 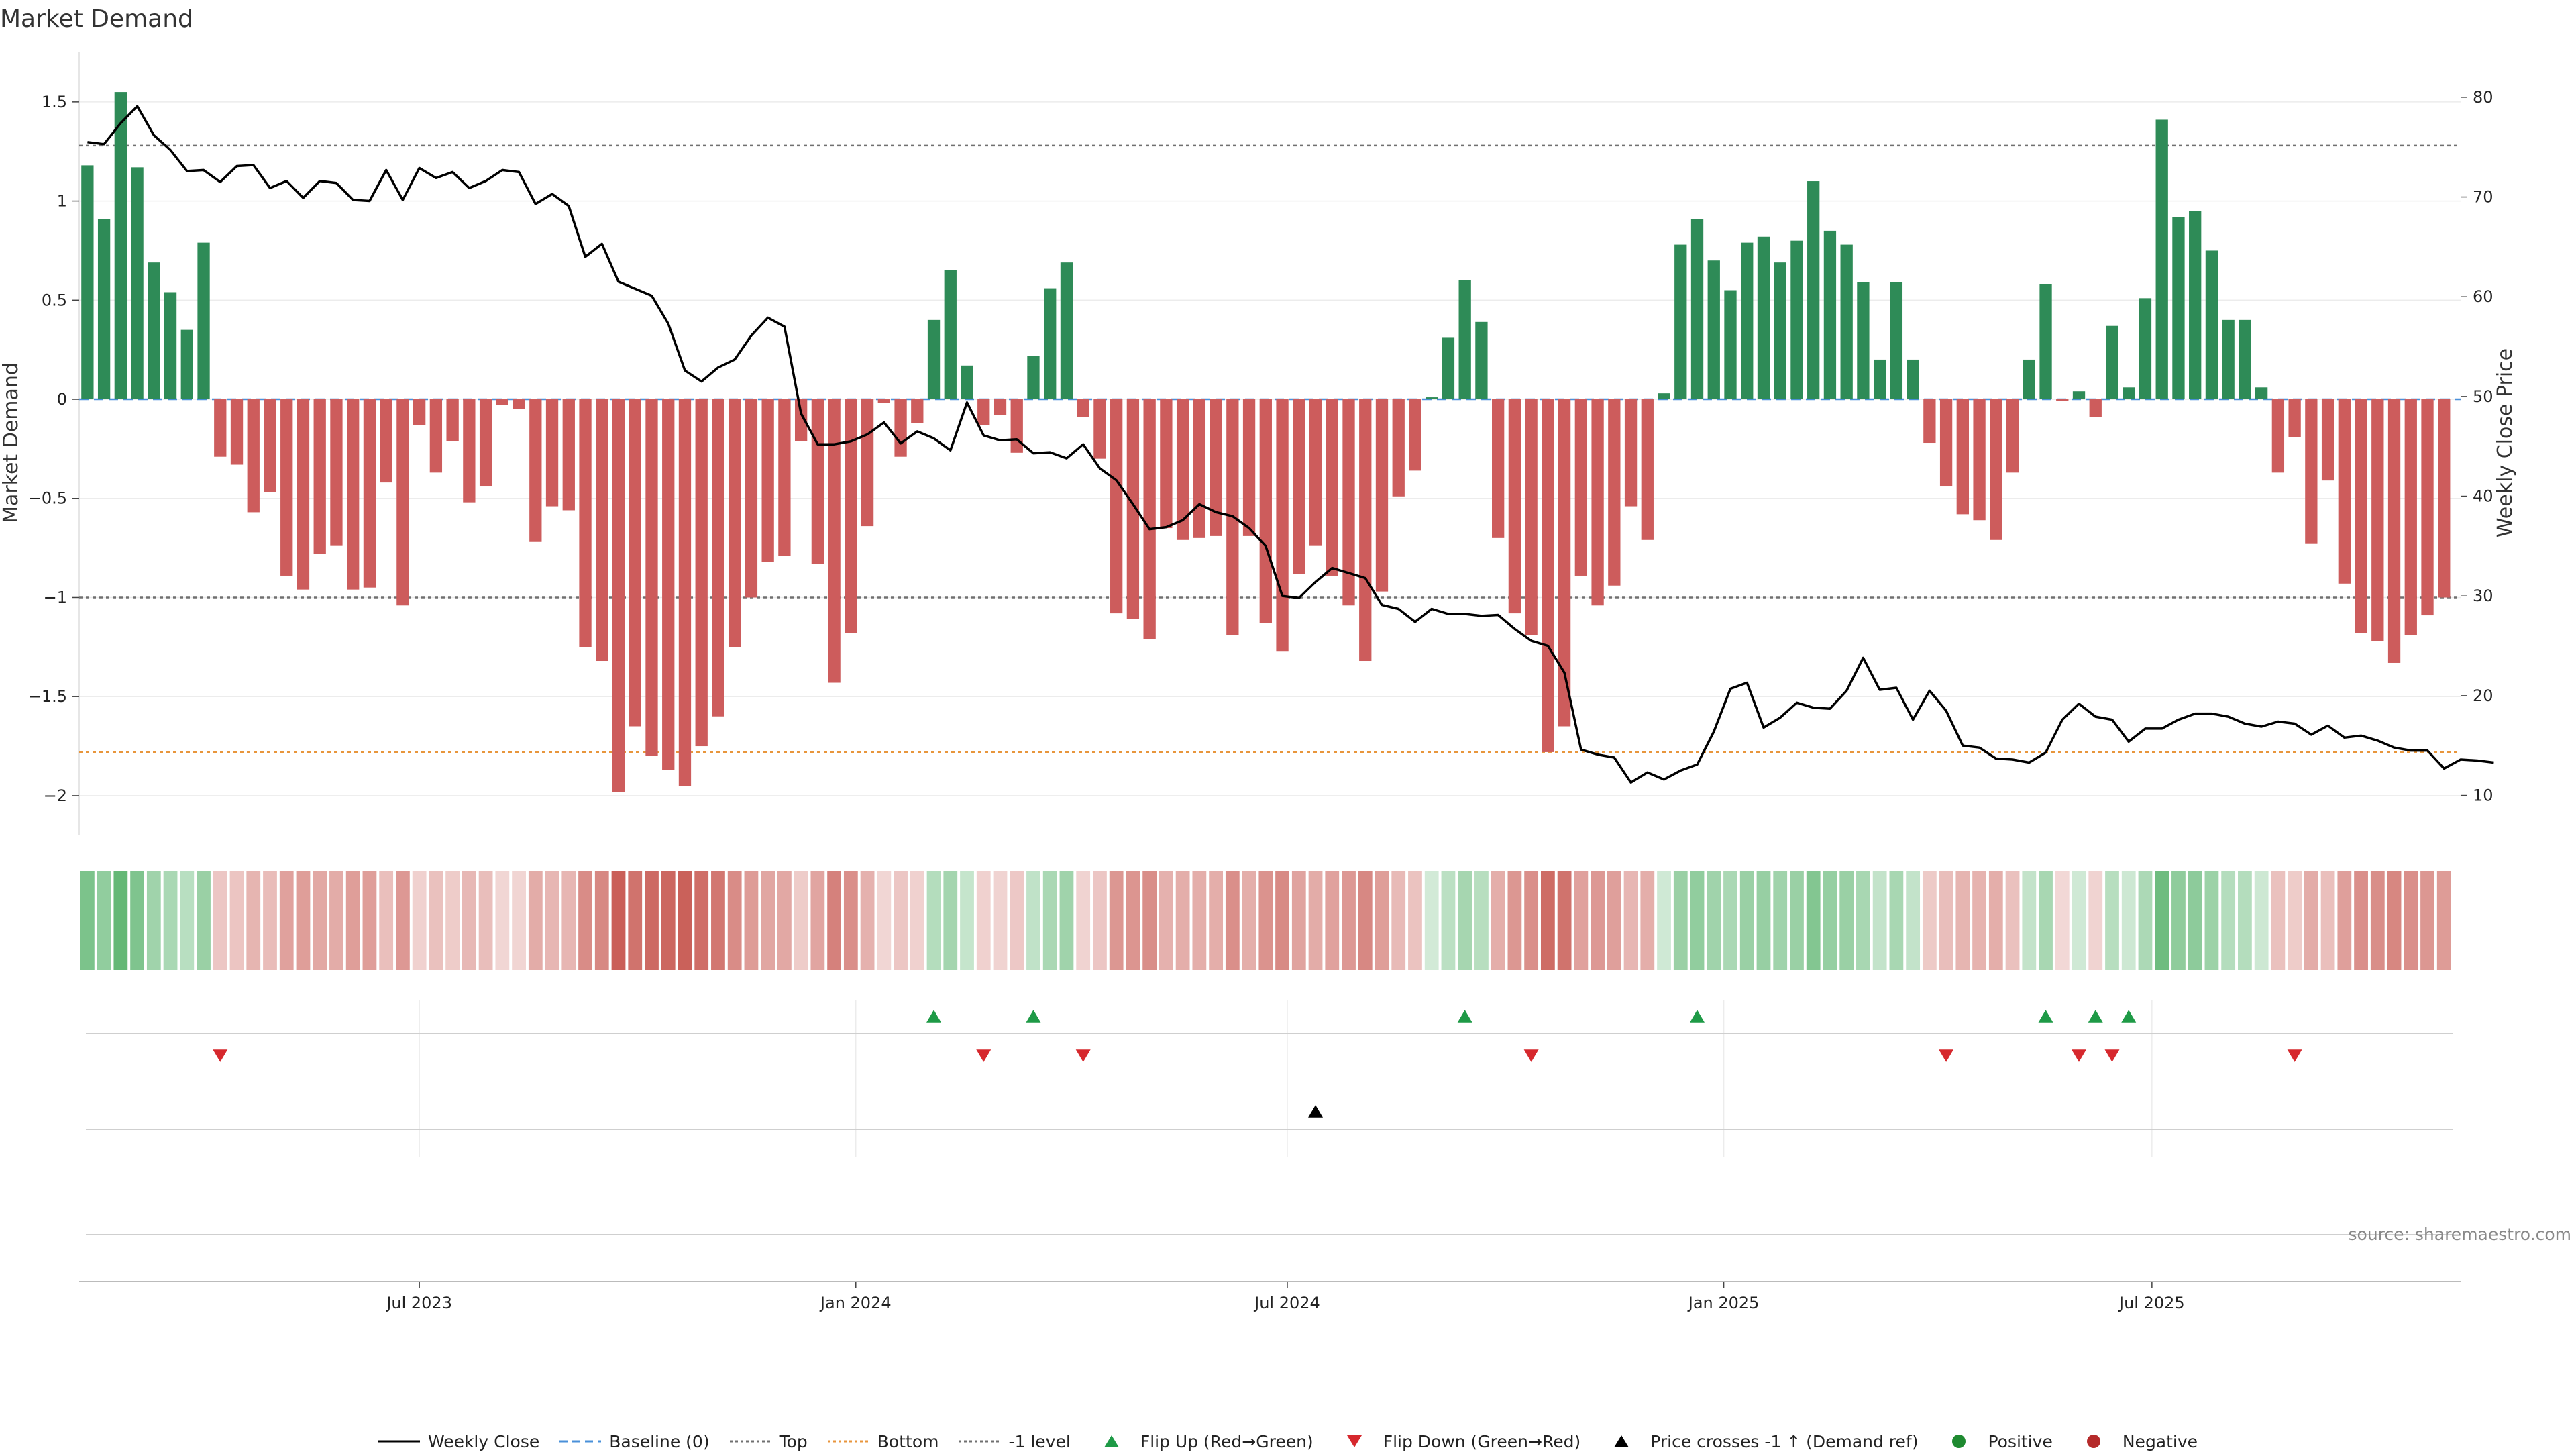 I want to click on legend-symbol-triangle-down, so click(x=1354, y=1441).